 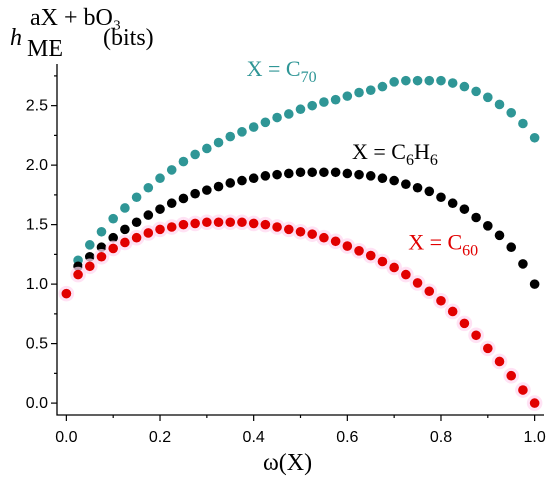 I want to click on y-axis-title-base: h, so click(x=16, y=38).